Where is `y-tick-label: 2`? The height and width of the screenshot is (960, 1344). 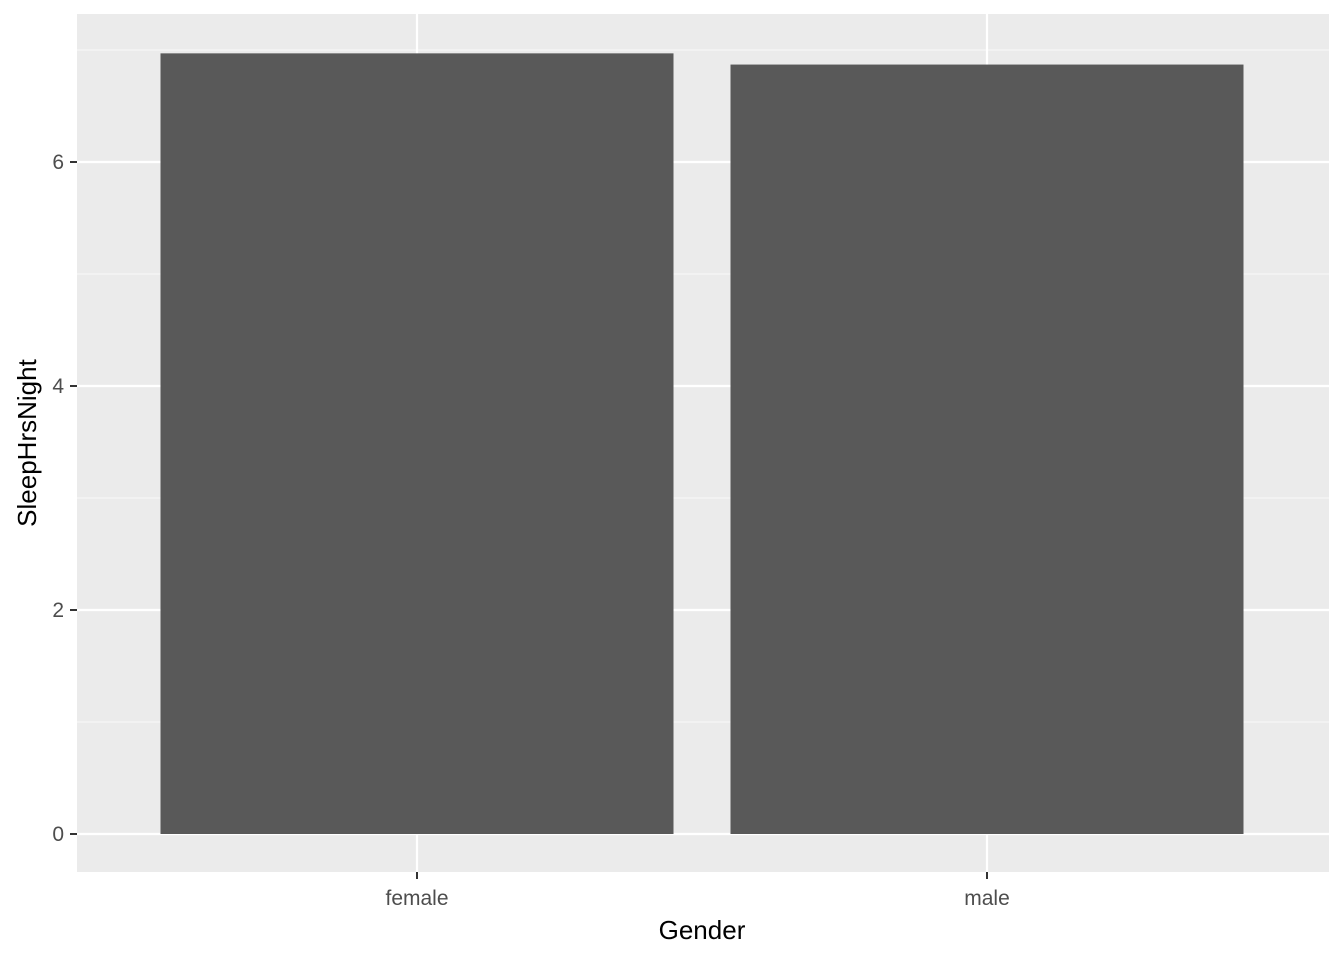
y-tick-label: 2 is located at coordinates (58, 610).